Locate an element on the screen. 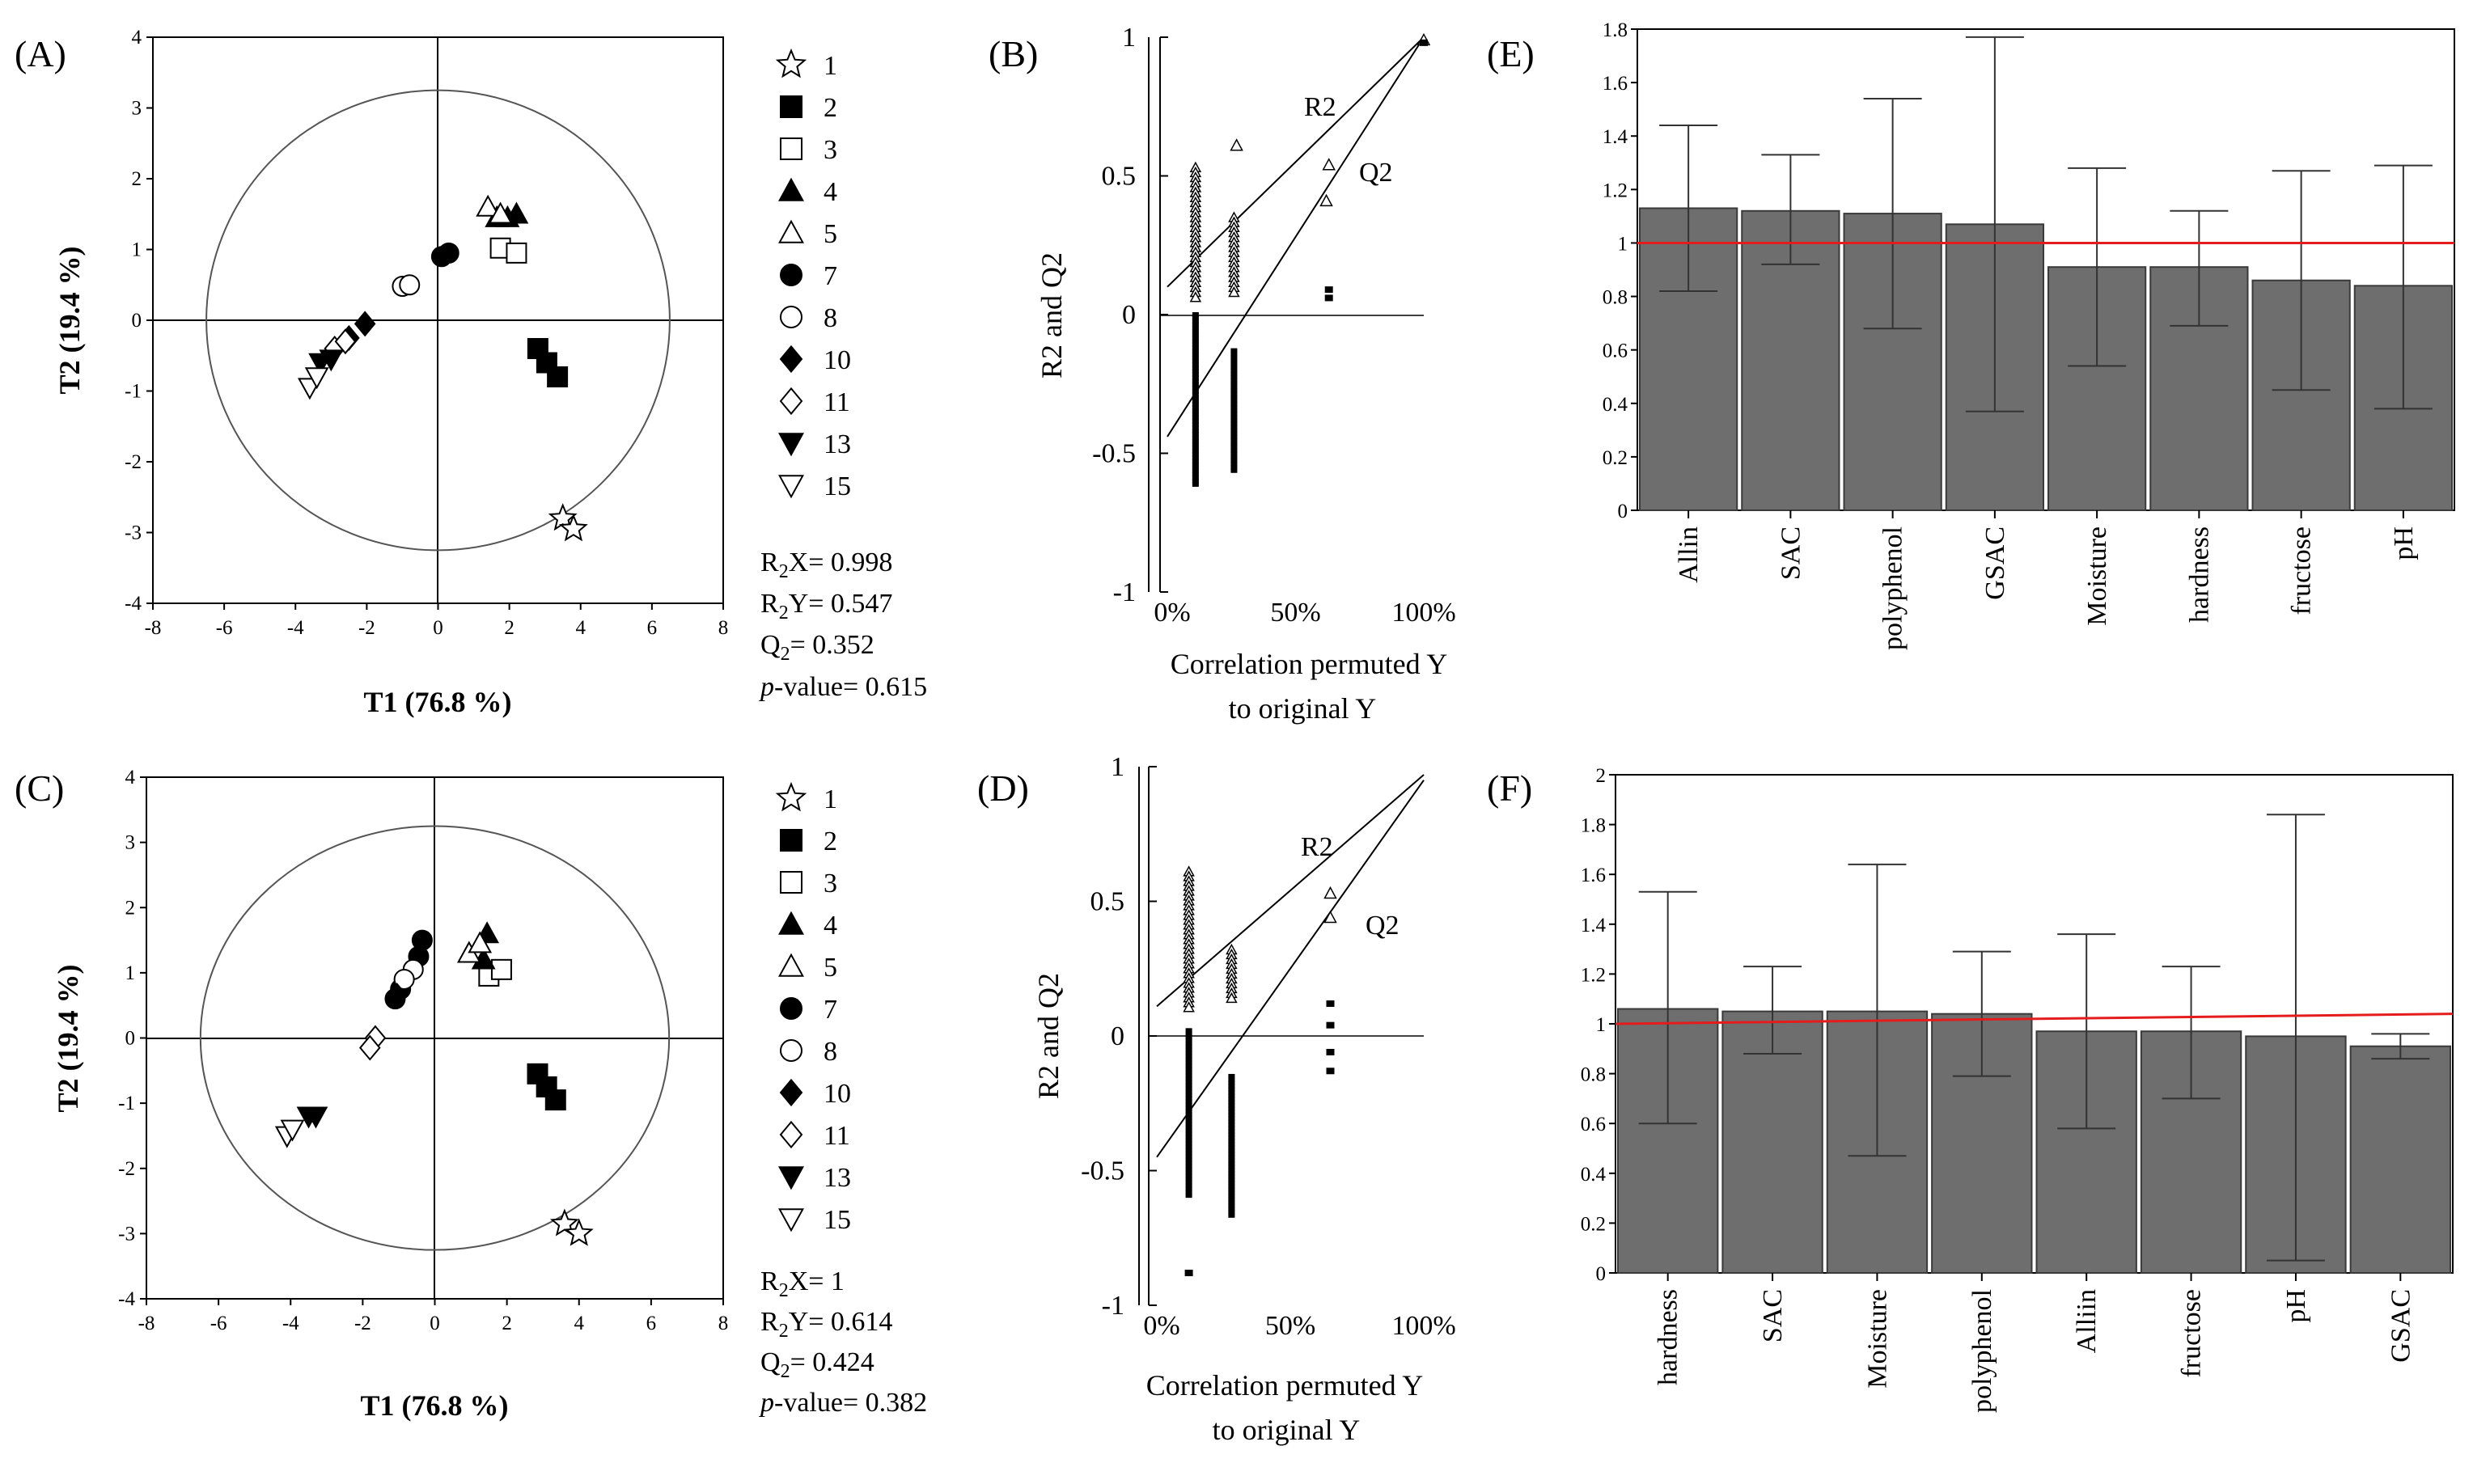 Image resolution: width=2473 pixels, height=1484 pixels. y-tick-label: 0.2 is located at coordinates (1594, 1224).